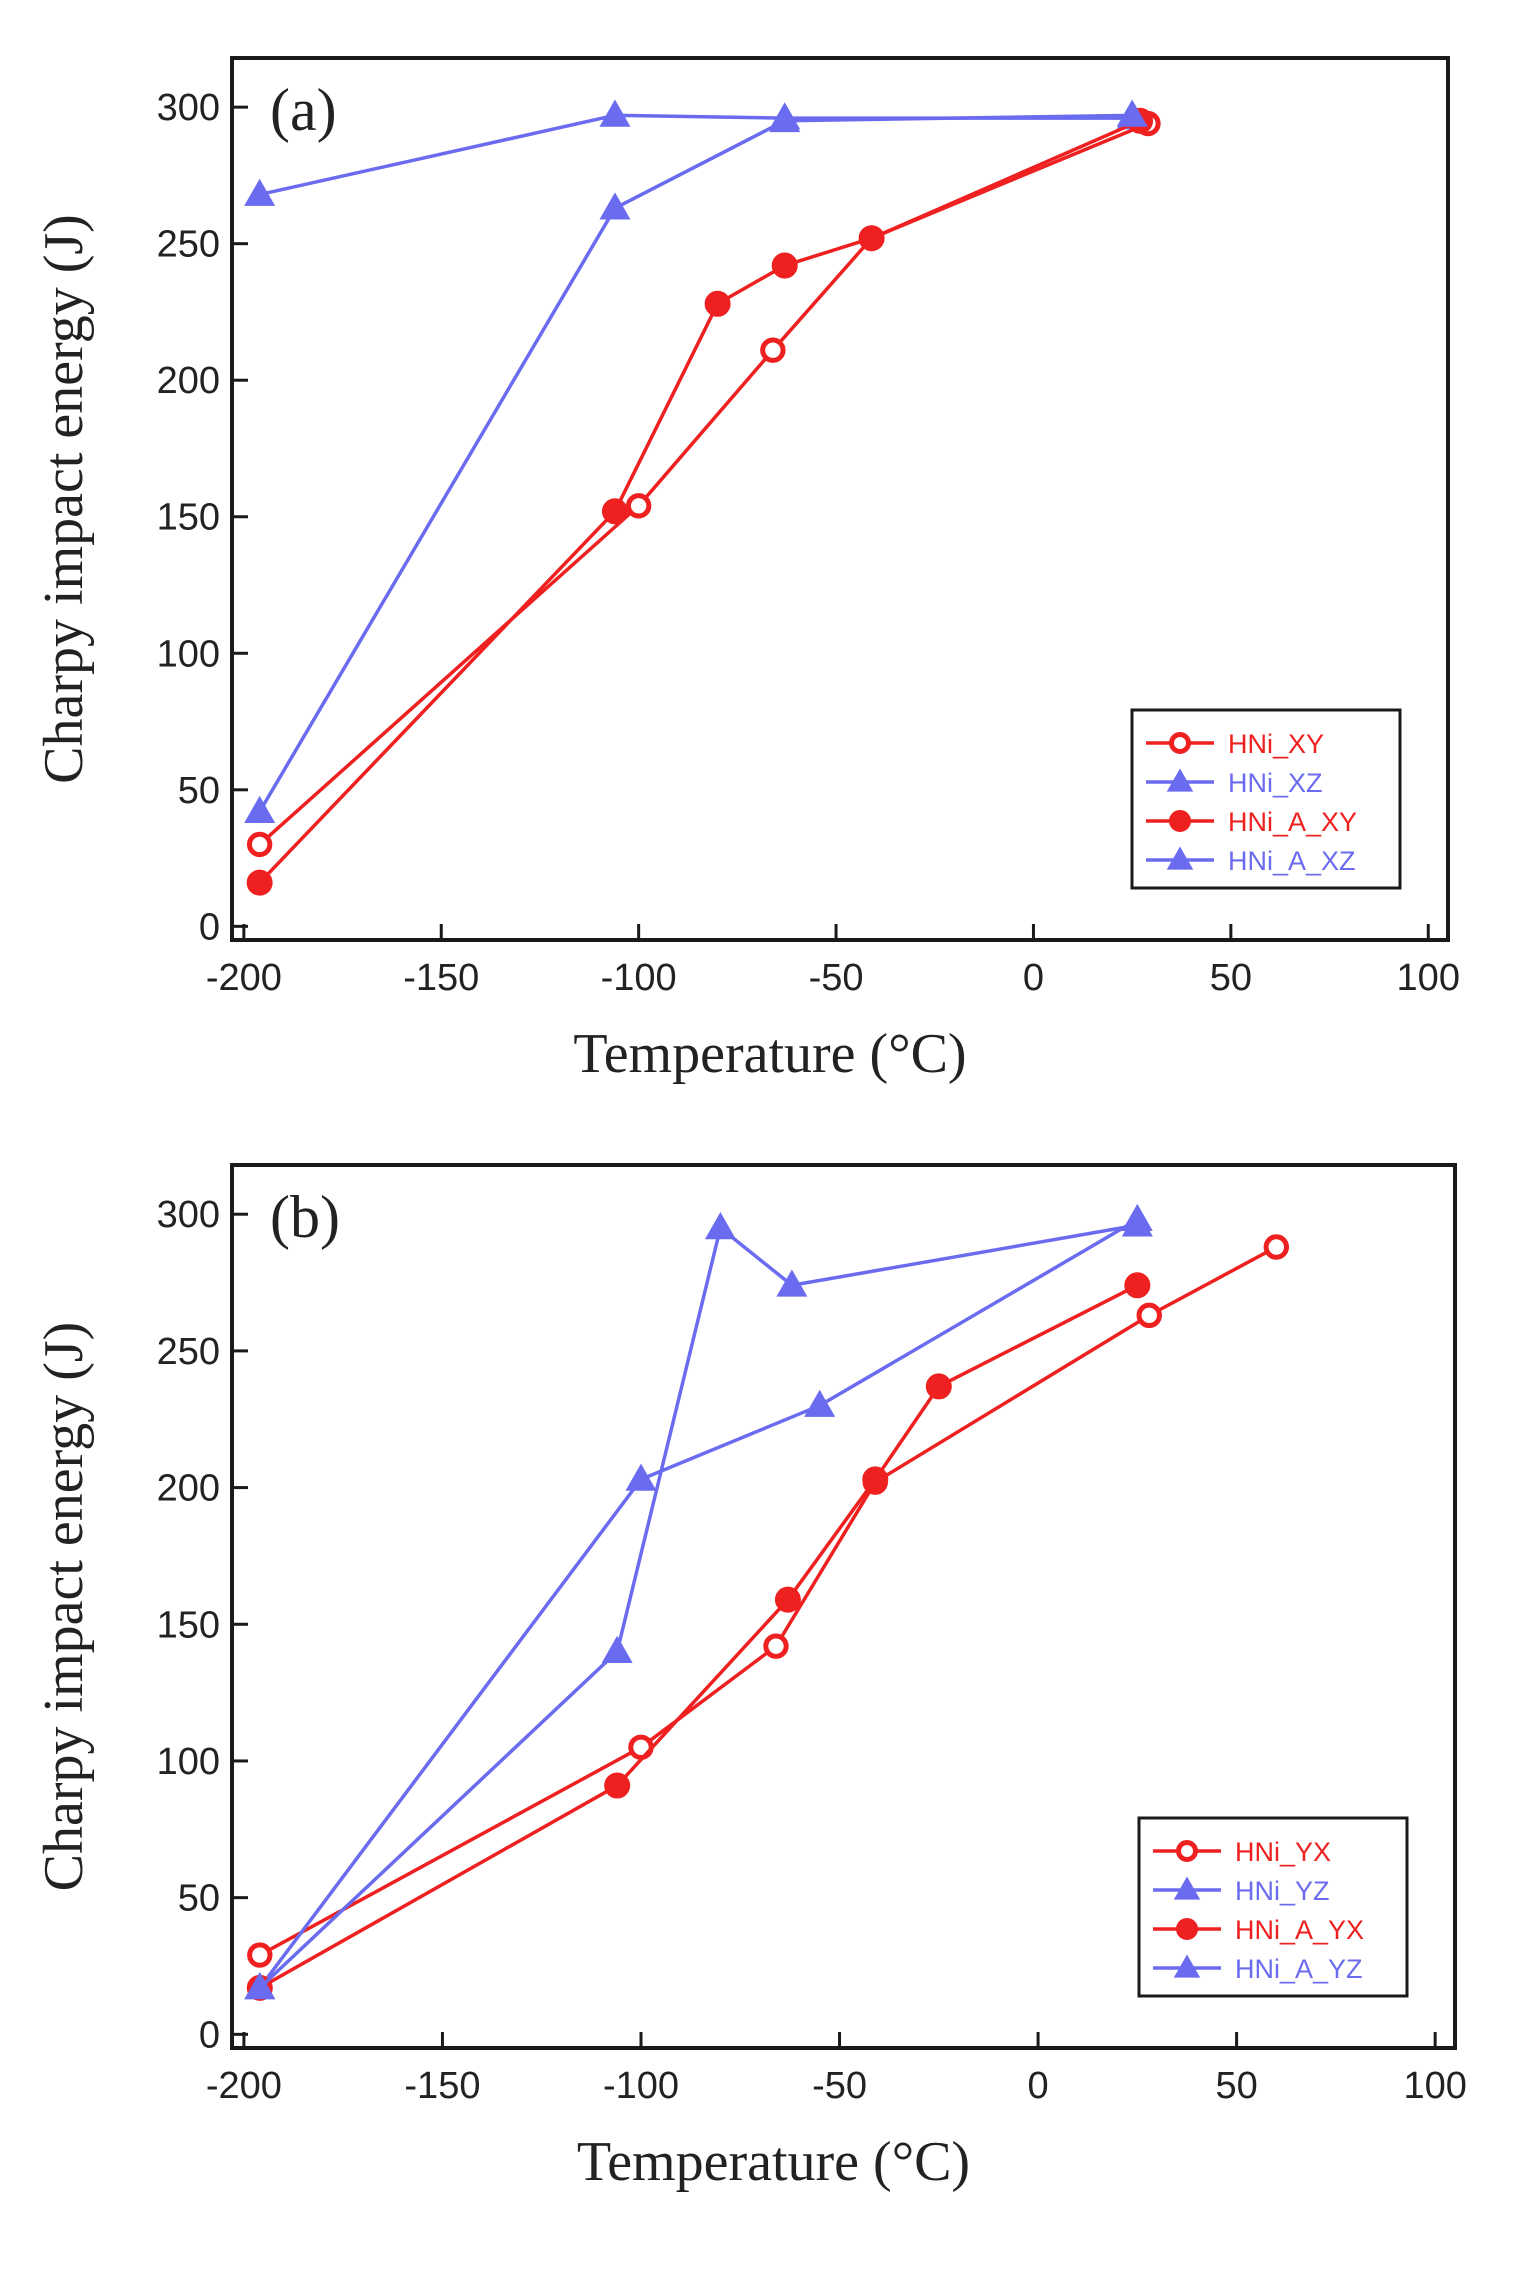 This screenshot has height=2278, width=1515. What do you see at coordinates (442, 2086) in the screenshot?
I see `x-tick-label: -150` at bounding box center [442, 2086].